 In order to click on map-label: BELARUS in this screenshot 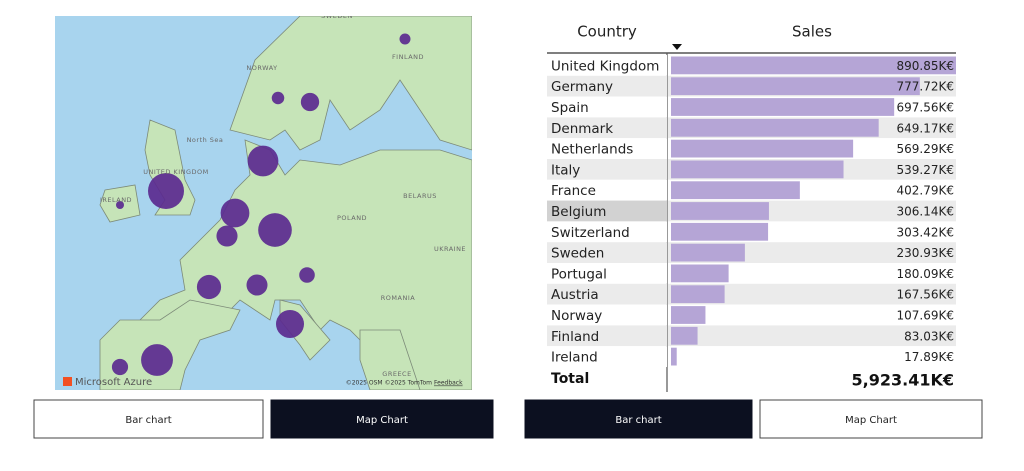, I will do `click(420, 196)`.